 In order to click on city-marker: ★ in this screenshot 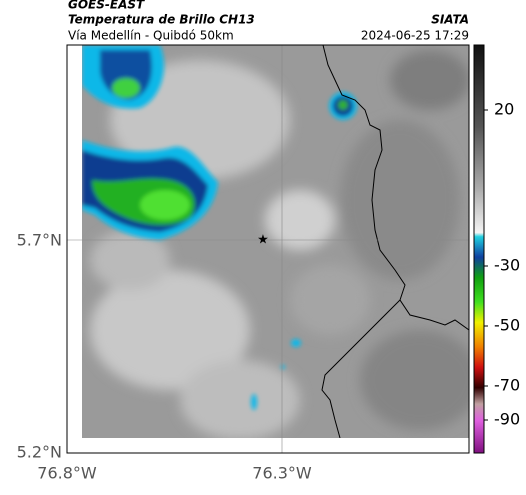, I will do `click(263, 240)`.